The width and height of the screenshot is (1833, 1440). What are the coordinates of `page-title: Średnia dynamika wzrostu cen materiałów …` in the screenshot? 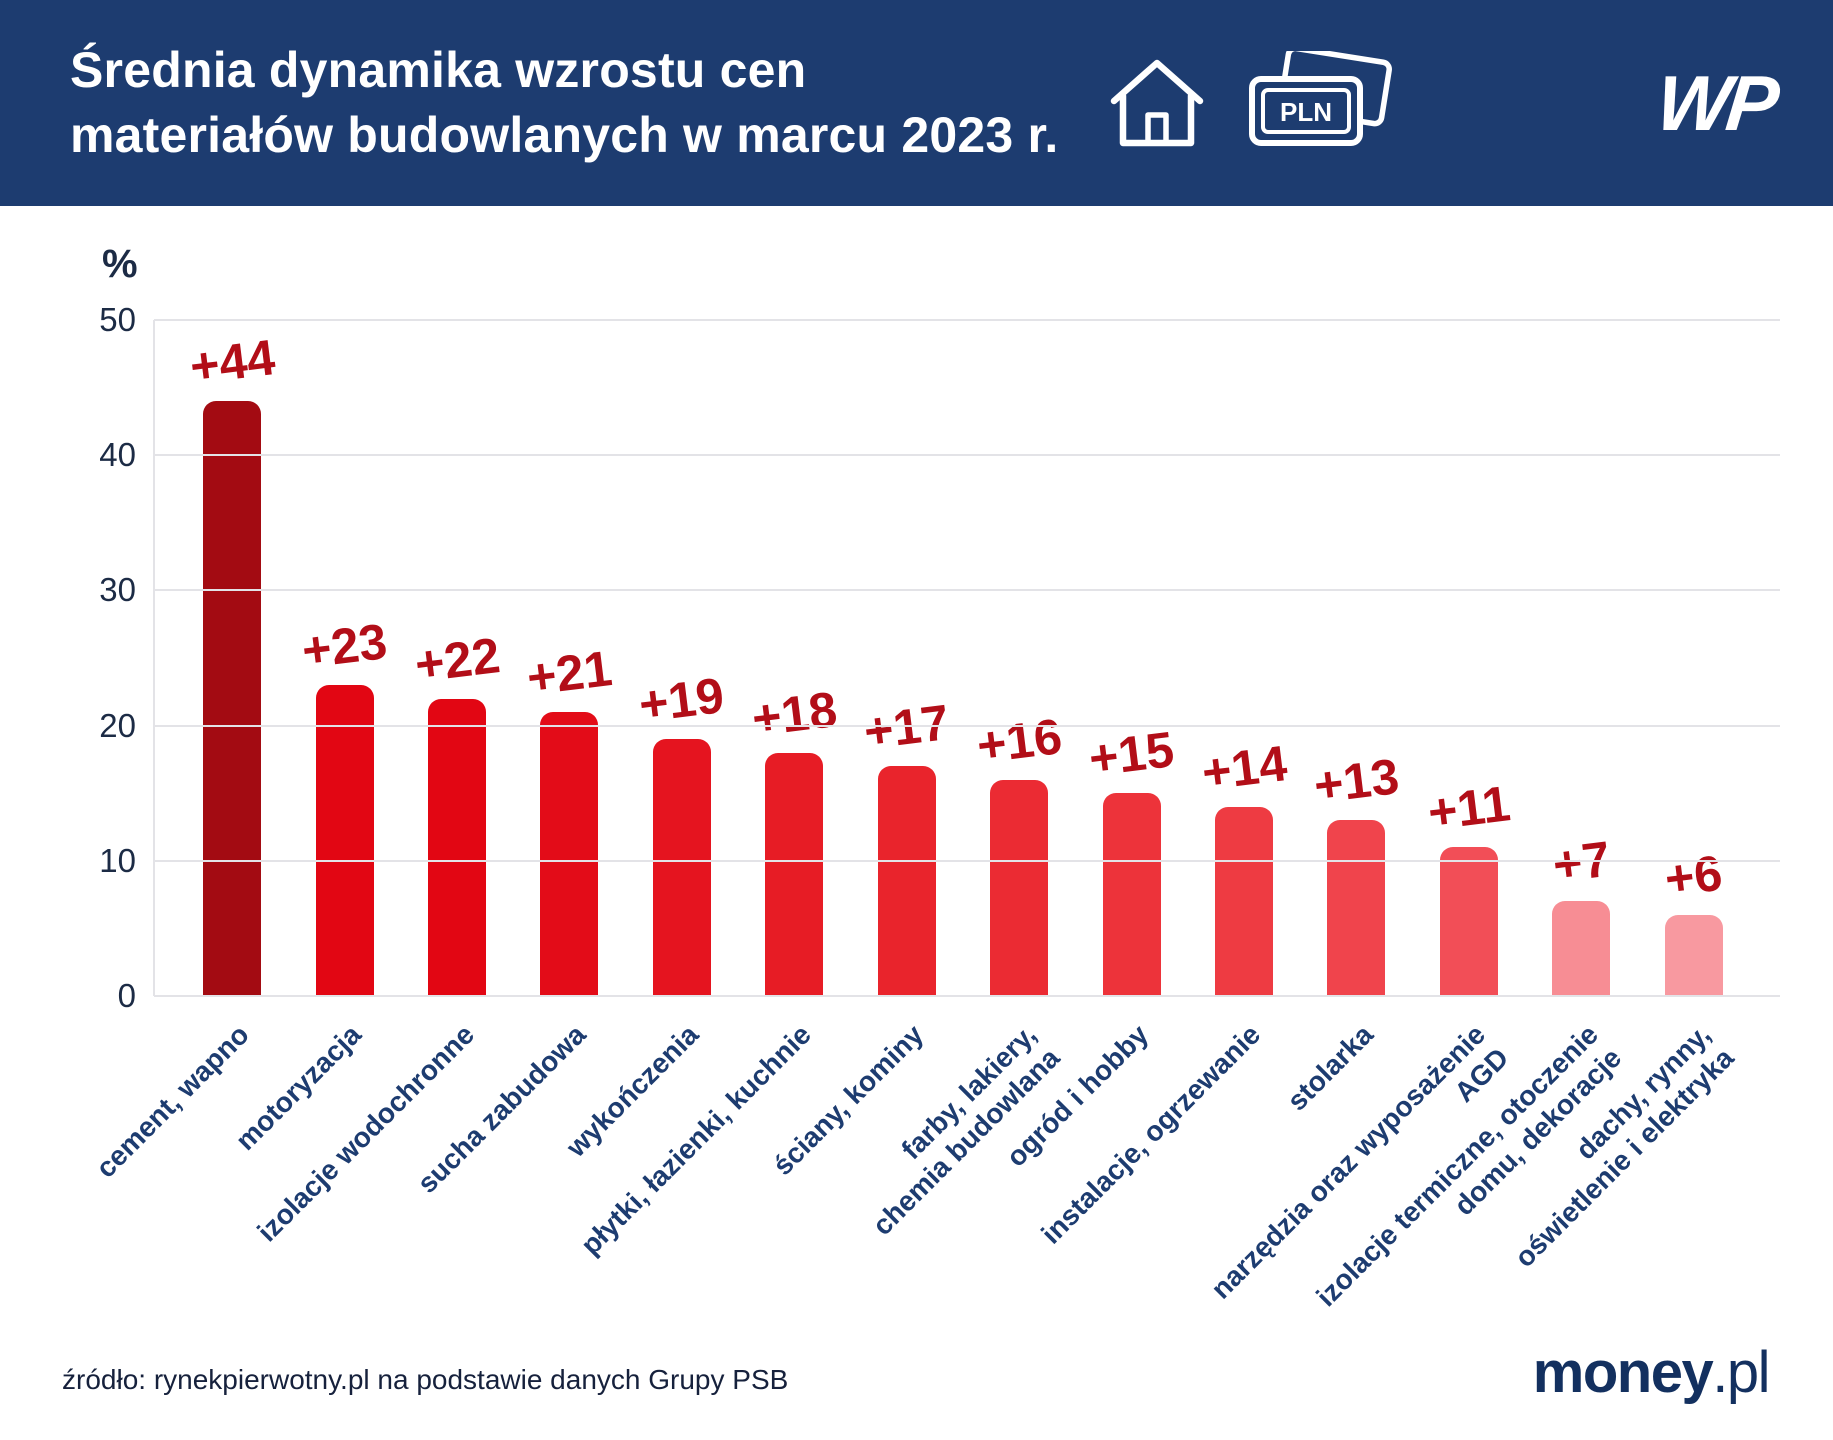 It's located at (564, 102).